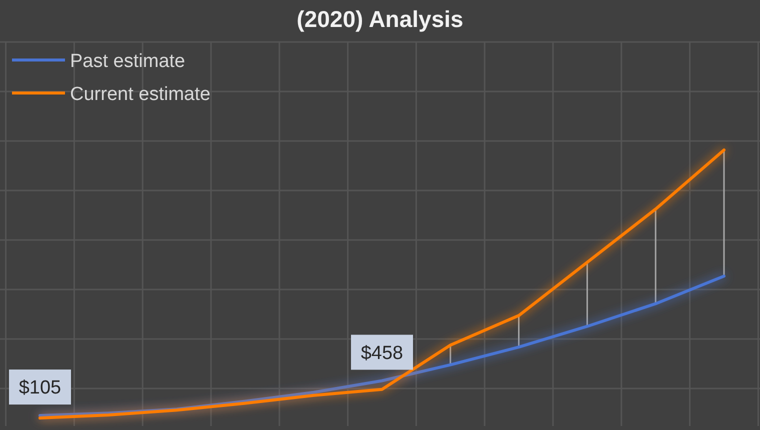  Describe the element at coordinates (382, 353) in the screenshot. I see `data-label: $458` at that location.